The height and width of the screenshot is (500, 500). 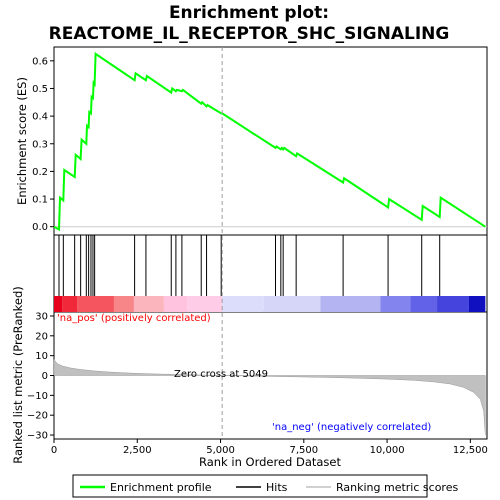 I want to click on es-tick-label: 0.1, so click(x=40, y=200).